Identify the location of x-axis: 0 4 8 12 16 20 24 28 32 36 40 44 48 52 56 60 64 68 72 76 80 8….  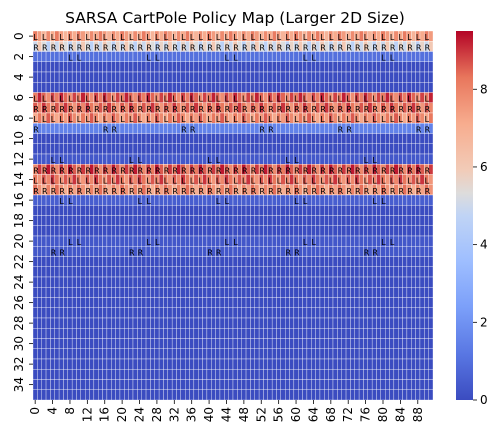
(226, 411).